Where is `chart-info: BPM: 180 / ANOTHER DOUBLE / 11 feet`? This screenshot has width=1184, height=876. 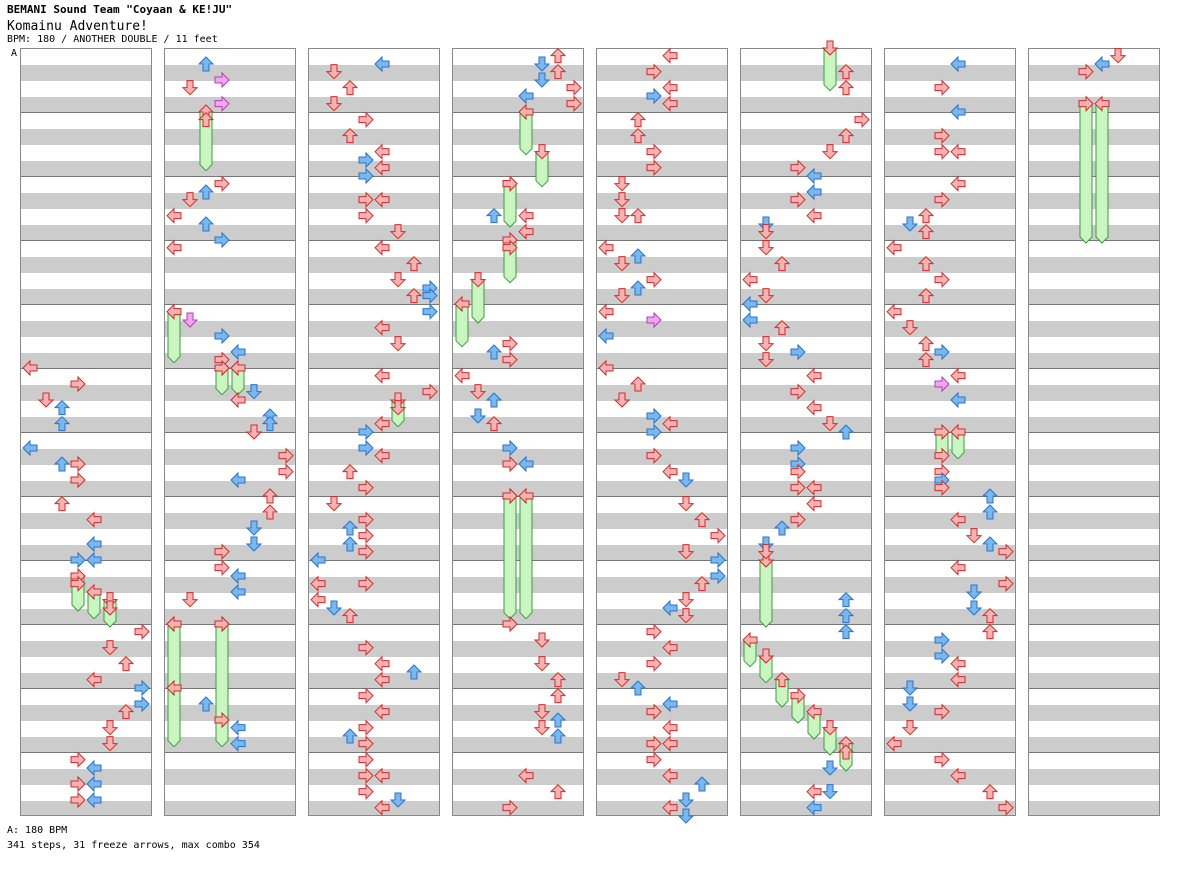 chart-info: BPM: 180 / ANOTHER DOUBLE / 11 feet is located at coordinates (112, 39).